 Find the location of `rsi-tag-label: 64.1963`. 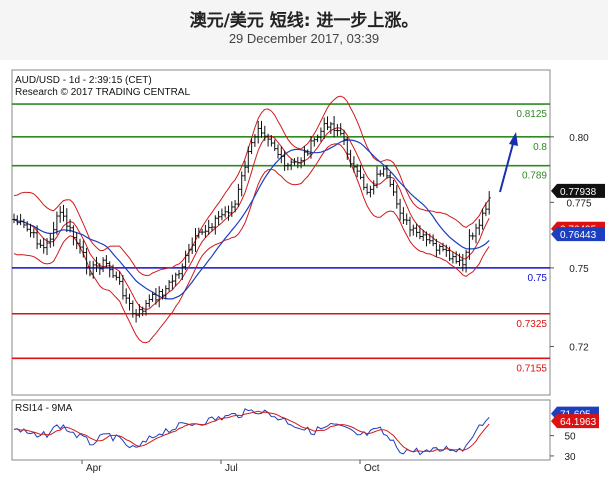

rsi-tag-label: 64.1963 is located at coordinates (578, 422).